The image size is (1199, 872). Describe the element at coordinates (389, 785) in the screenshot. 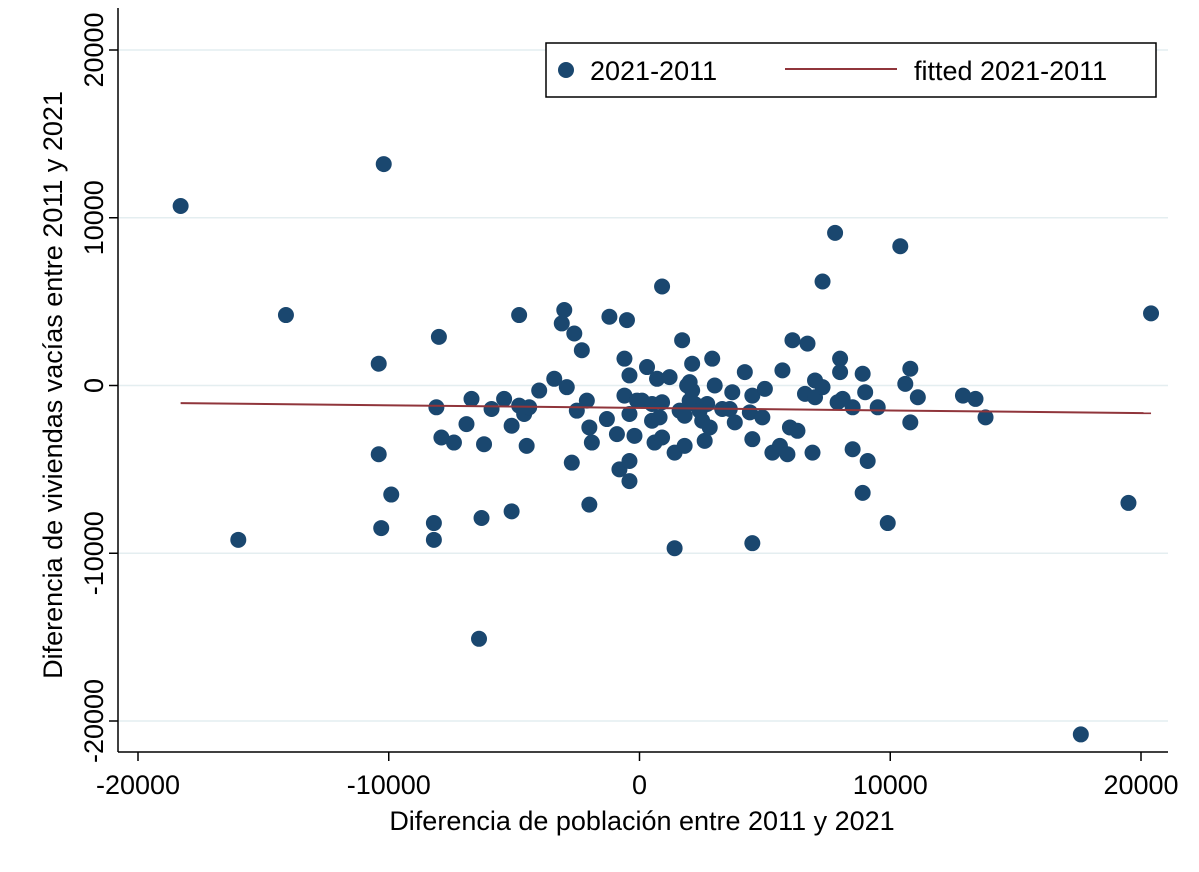

I see `x-tick-label: -10000` at that location.